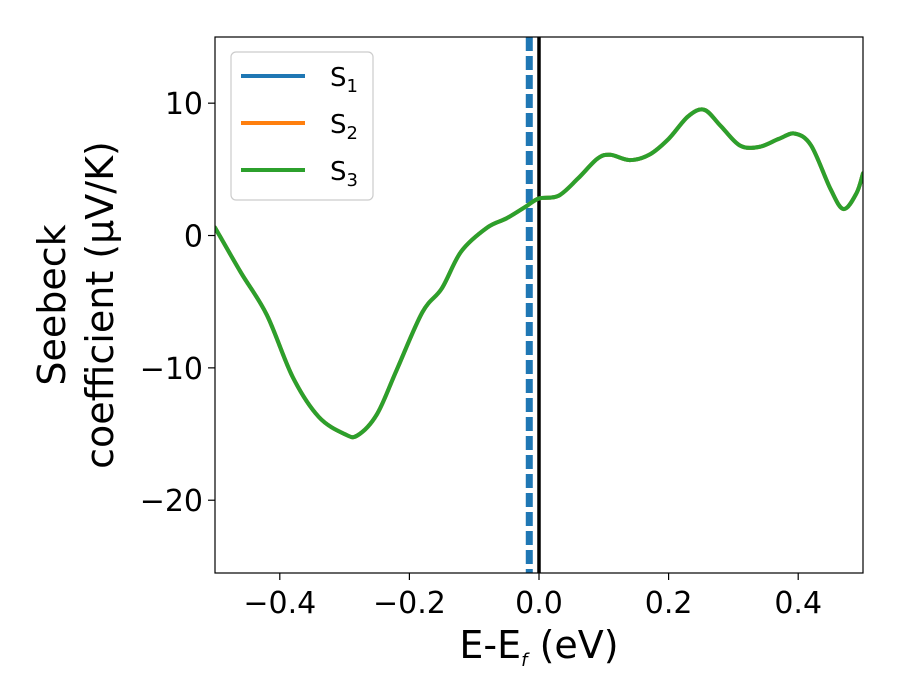 Image resolution: width=900 pixels, height=700 pixels. I want to click on y-tick-label: −10, so click(171, 369).